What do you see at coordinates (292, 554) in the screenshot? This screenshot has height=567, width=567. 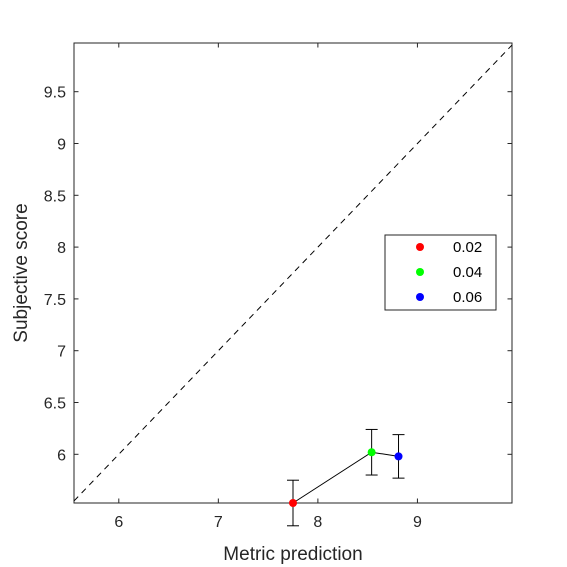 I see `x-axis-label: Metric prediction` at bounding box center [292, 554].